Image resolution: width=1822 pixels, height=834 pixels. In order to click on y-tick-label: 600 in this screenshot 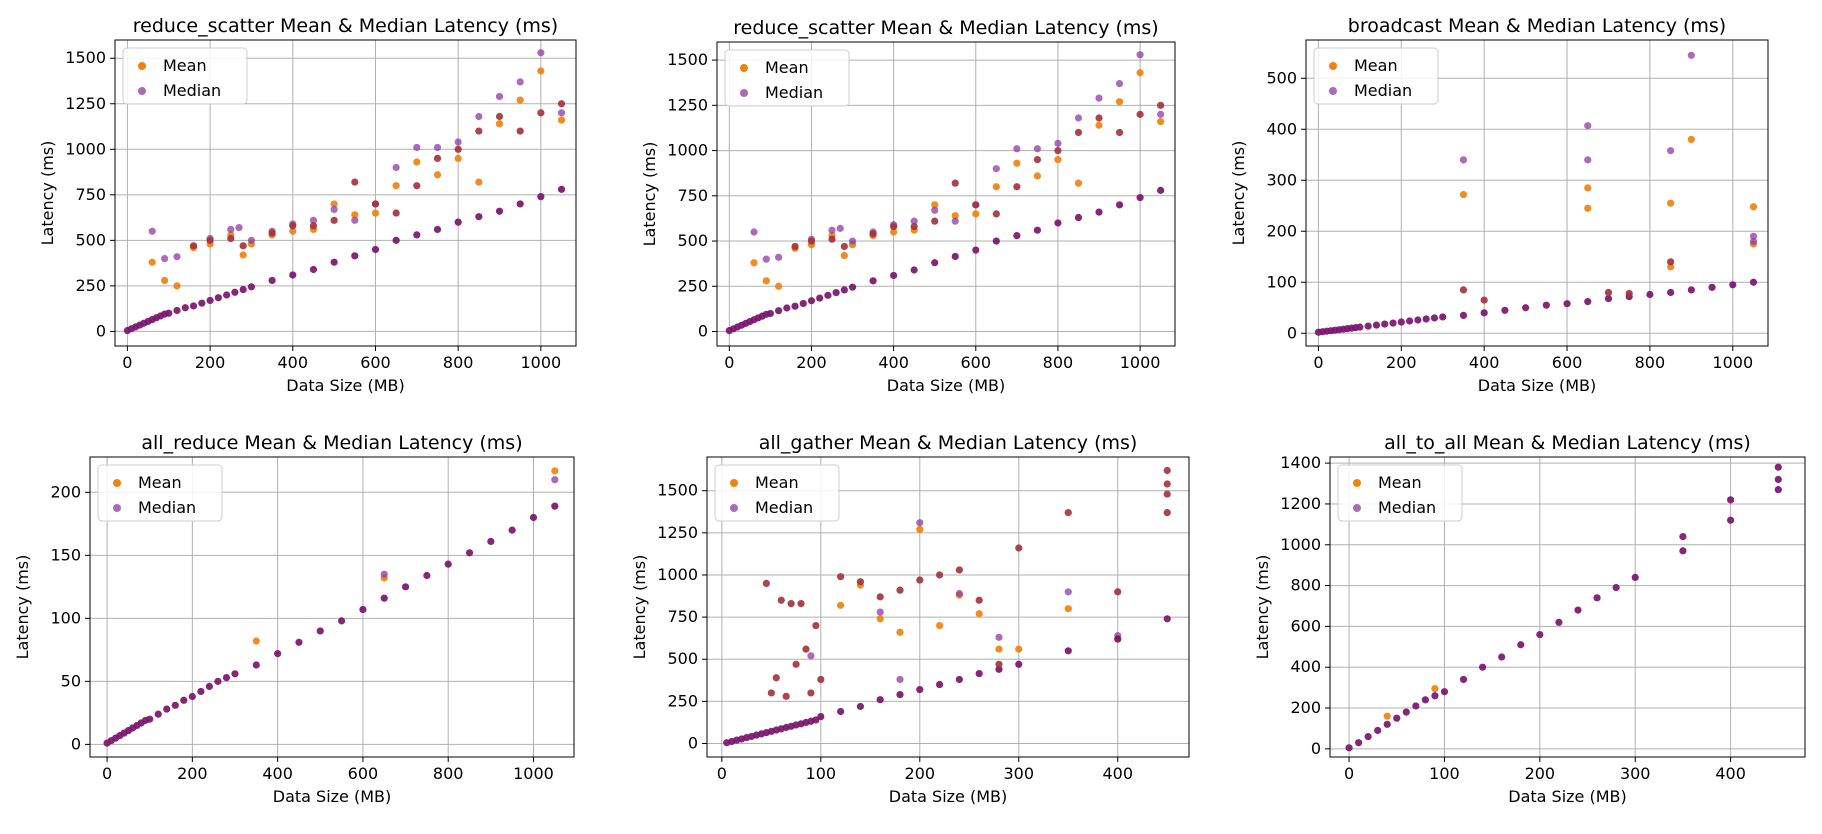, I will do `click(1305, 625)`.